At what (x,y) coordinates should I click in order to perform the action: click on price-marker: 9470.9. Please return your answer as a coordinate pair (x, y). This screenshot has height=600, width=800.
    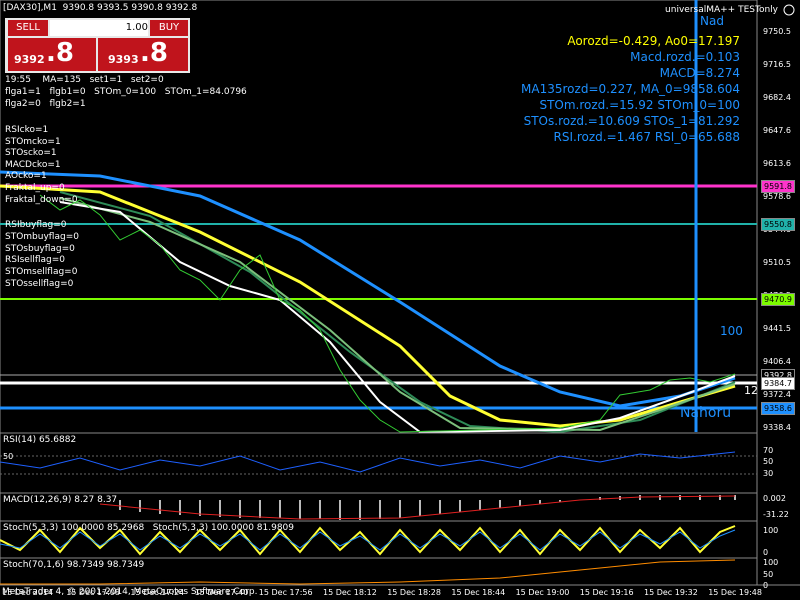
    Looking at the image, I should click on (778, 299).